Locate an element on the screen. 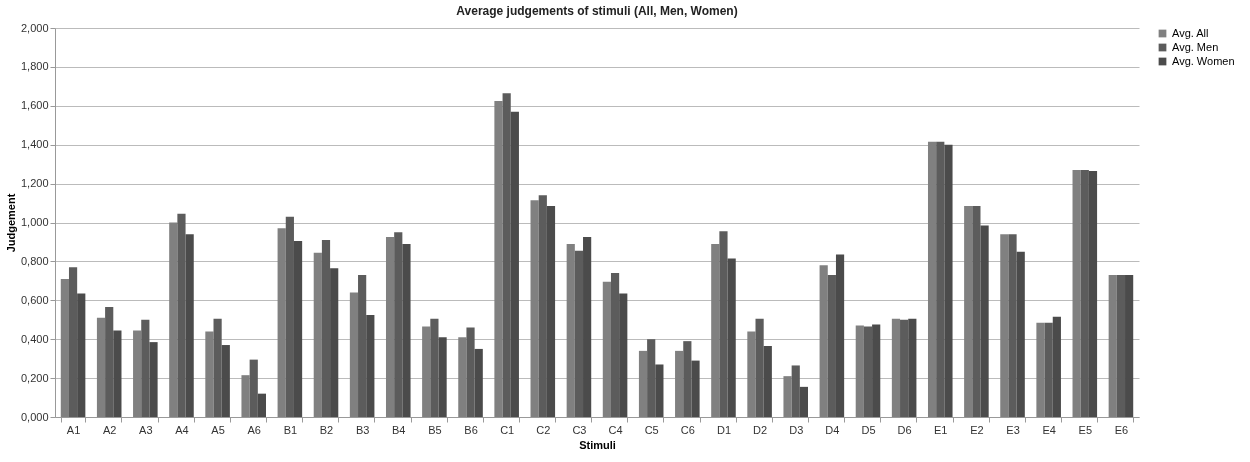 This screenshot has height=462, width=1250. x-tick-label: C6 is located at coordinates (687, 429).